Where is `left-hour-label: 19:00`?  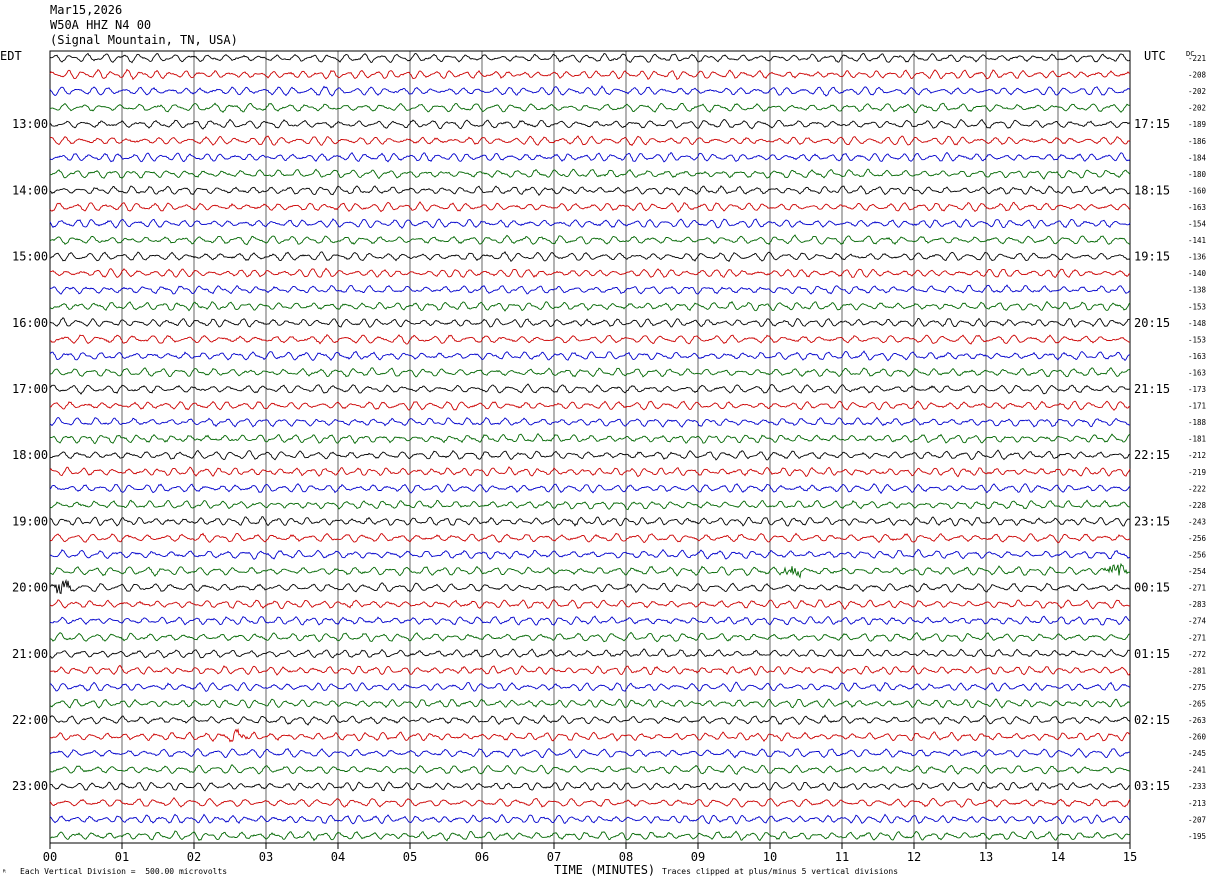
left-hour-label: 19:00 is located at coordinates (30, 521).